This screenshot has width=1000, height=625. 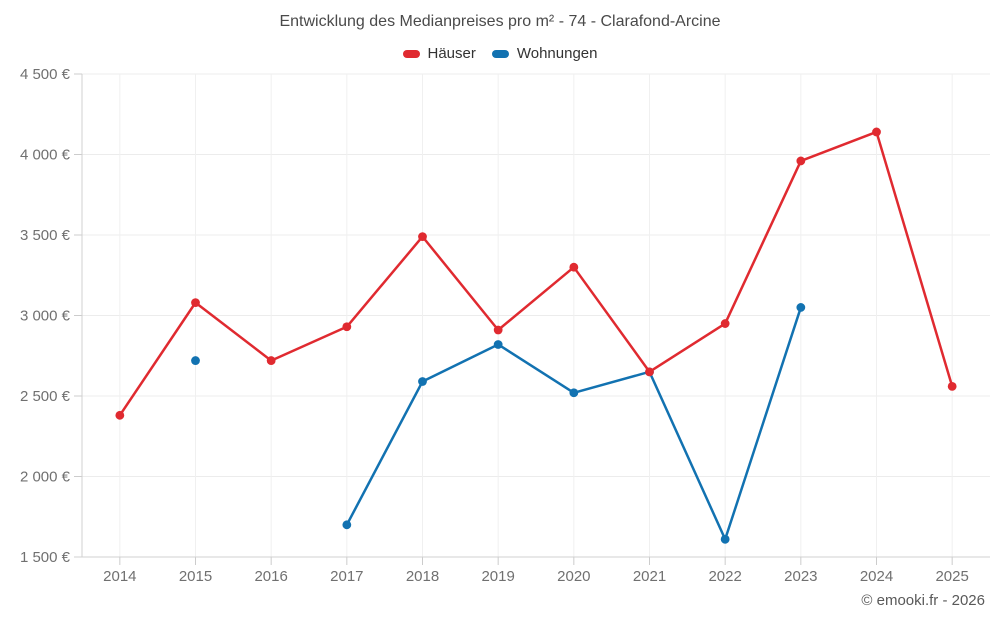 I want to click on legend-label: Wohnungen, so click(x=557, y=53).